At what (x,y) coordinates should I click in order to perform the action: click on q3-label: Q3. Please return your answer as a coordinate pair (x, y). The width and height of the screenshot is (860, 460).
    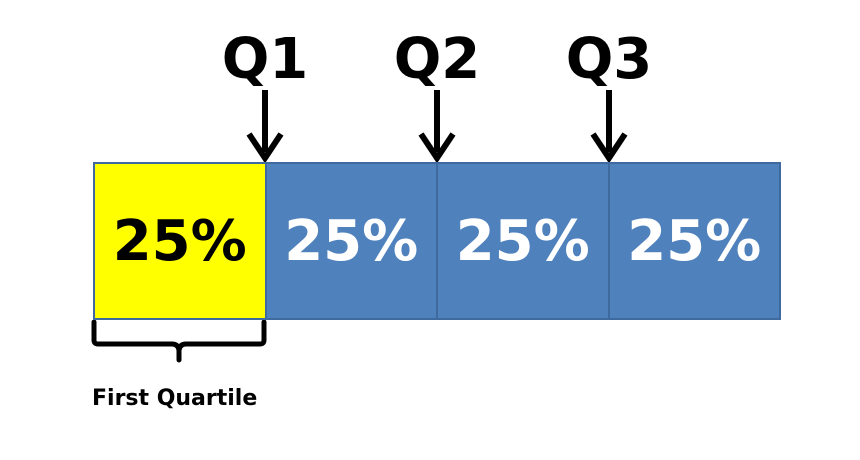
    Looking at the image, I should click on (609, 59).